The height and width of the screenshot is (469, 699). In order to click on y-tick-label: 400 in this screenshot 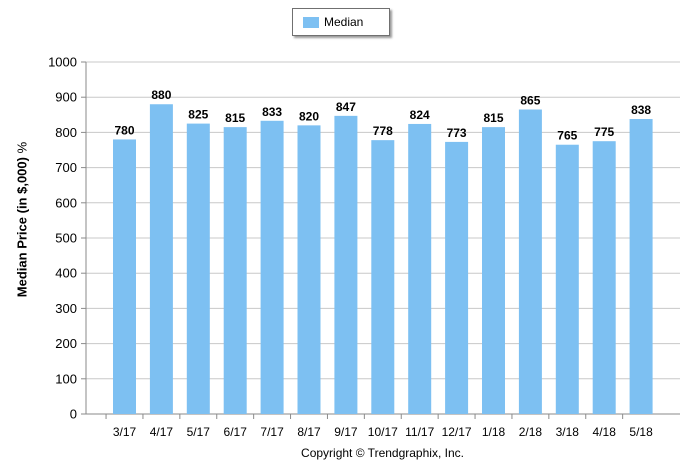, I will do `click(66, 273)`.